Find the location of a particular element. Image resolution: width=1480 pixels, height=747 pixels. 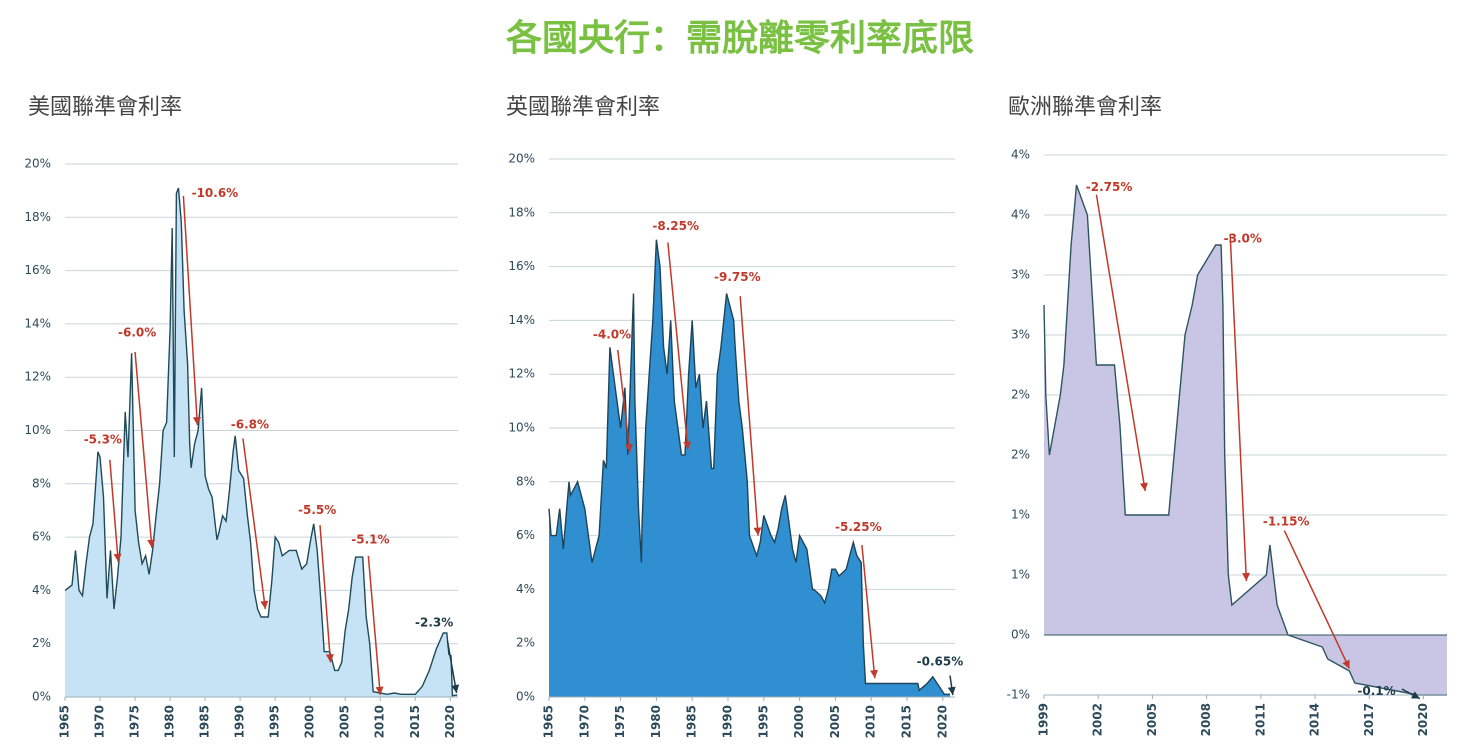

annotation: -2.75% is located at coordinates (1109, 187).